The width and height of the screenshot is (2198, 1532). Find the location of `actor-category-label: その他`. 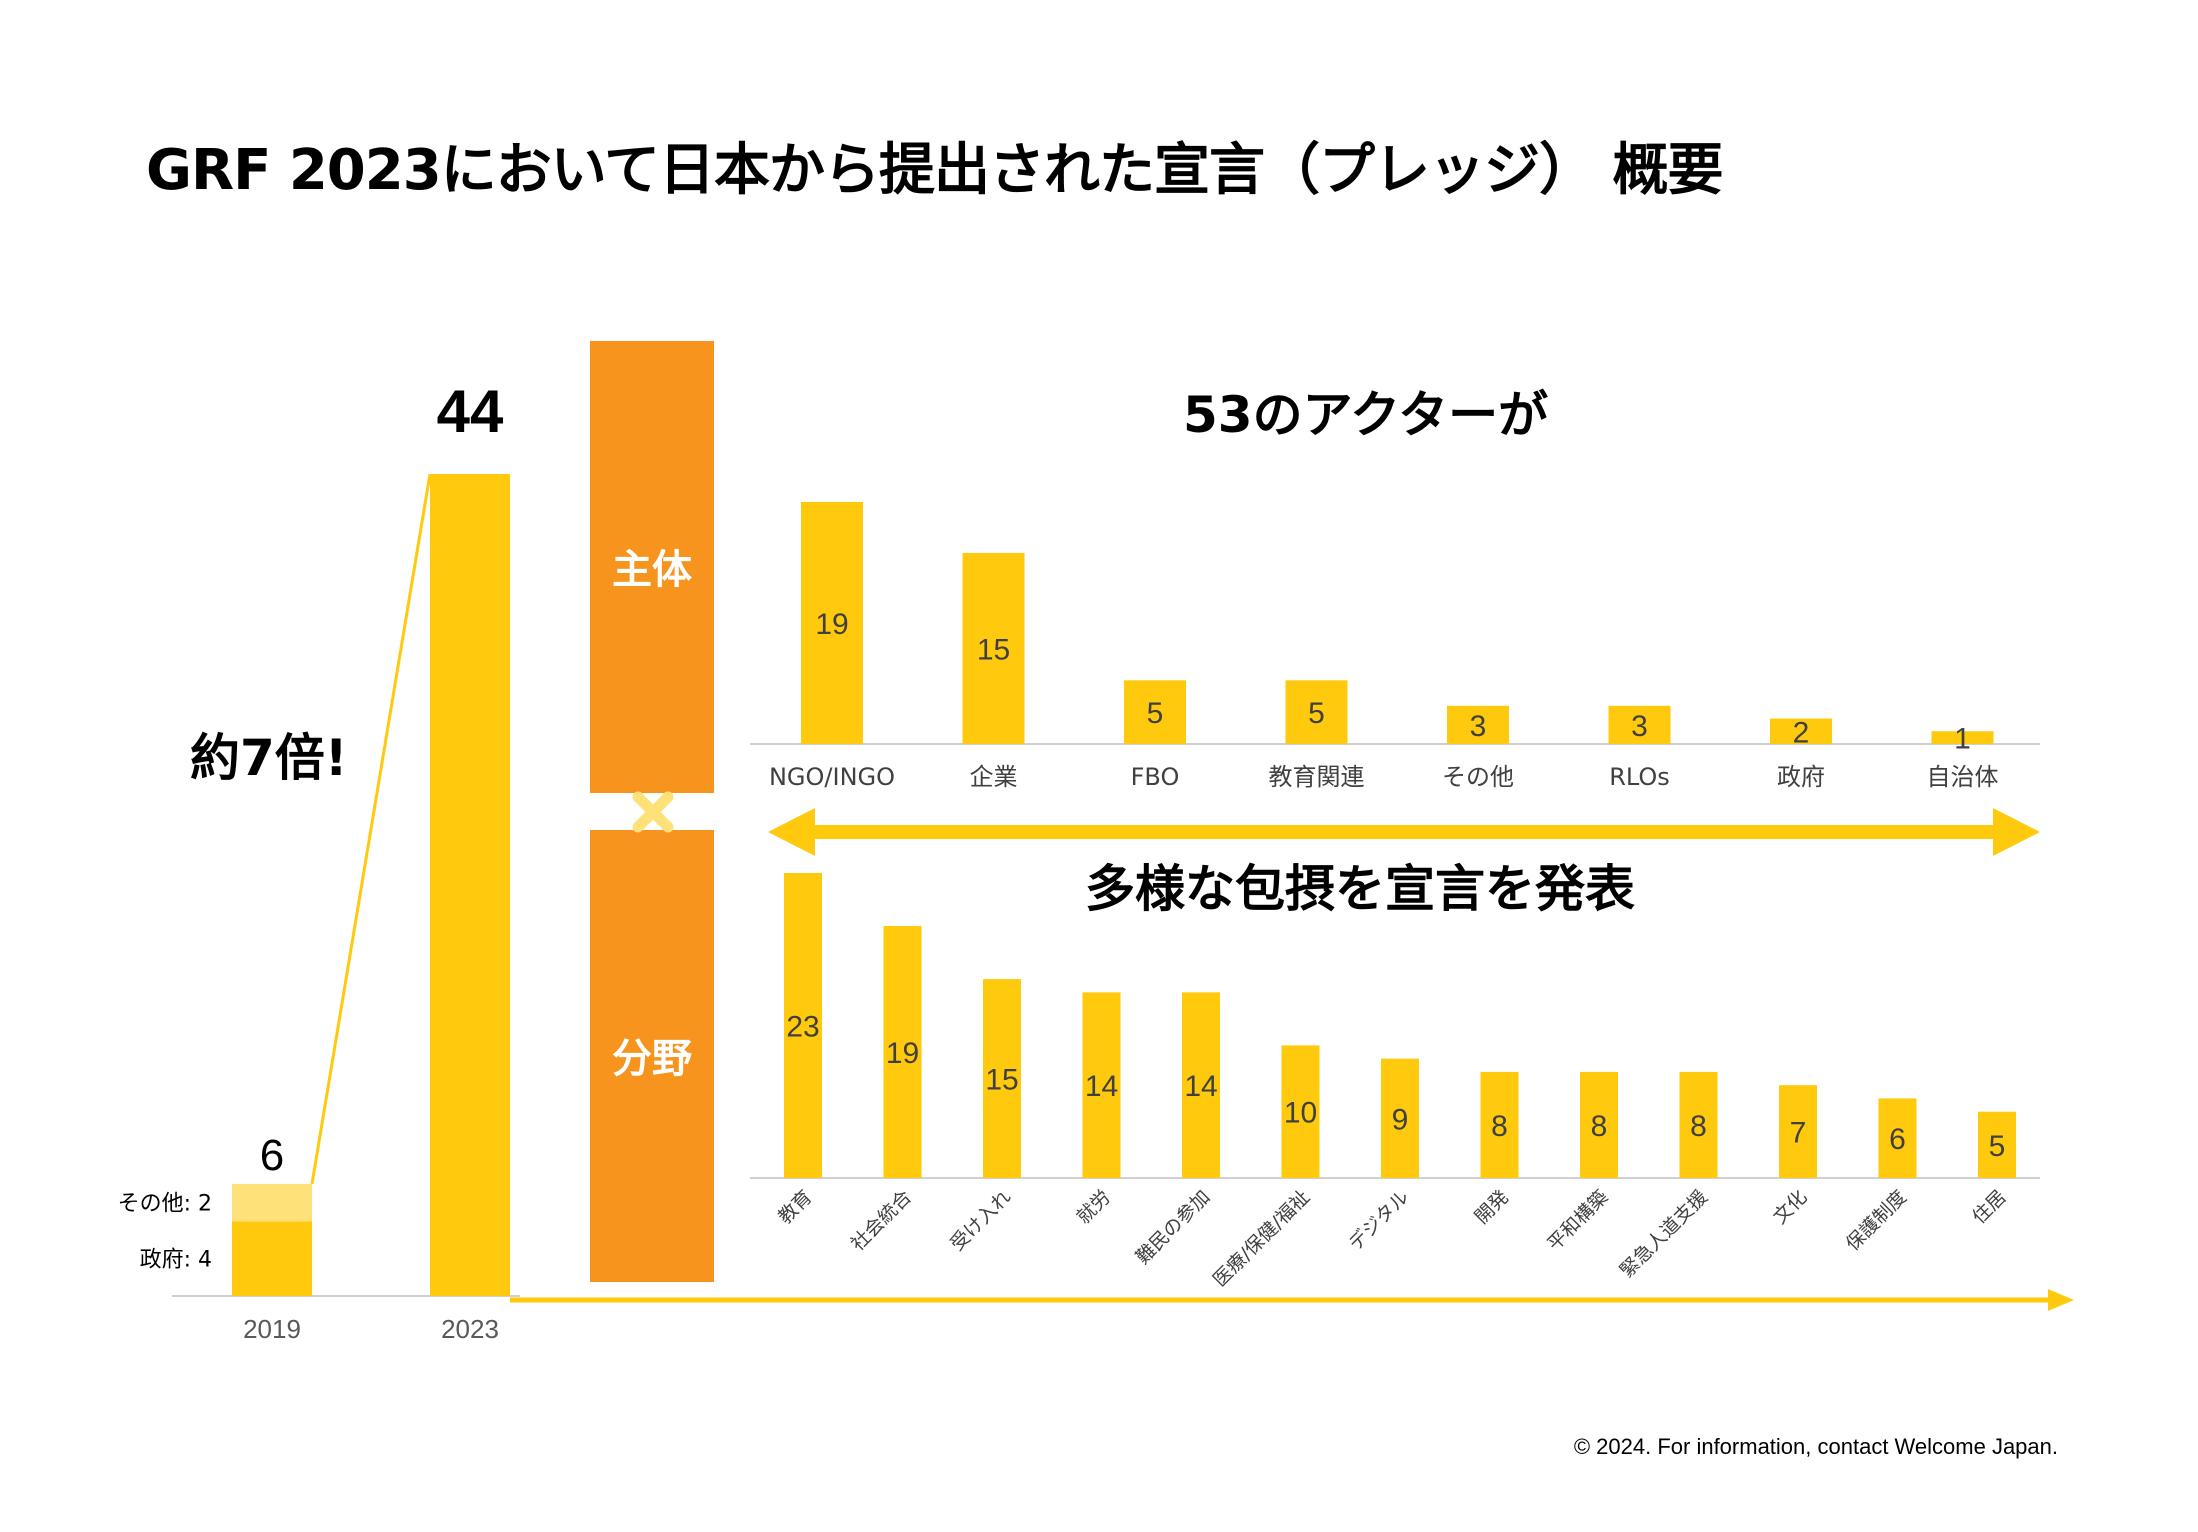

actor-category-label: その他 is located at coordinates (1478, 777).